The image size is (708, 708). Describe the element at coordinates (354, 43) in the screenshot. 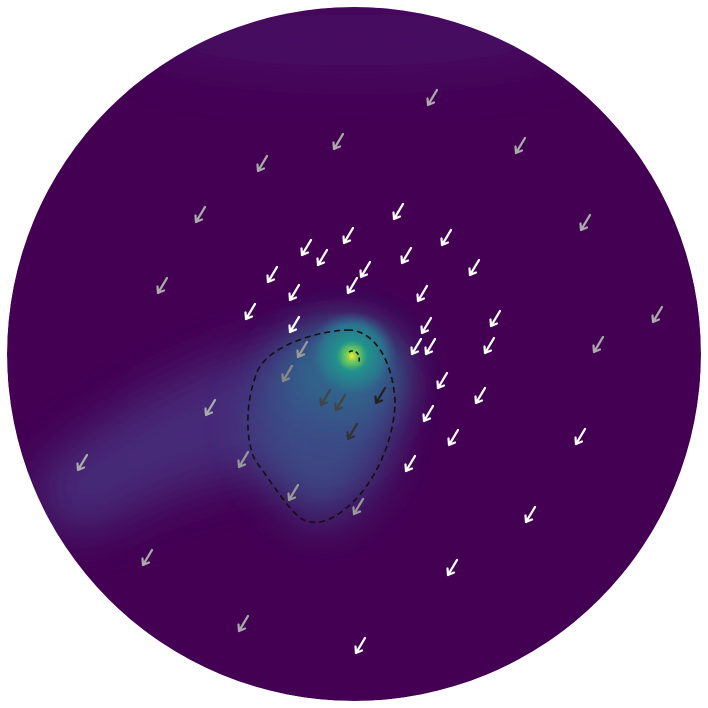

I see `top-glow` at that location.